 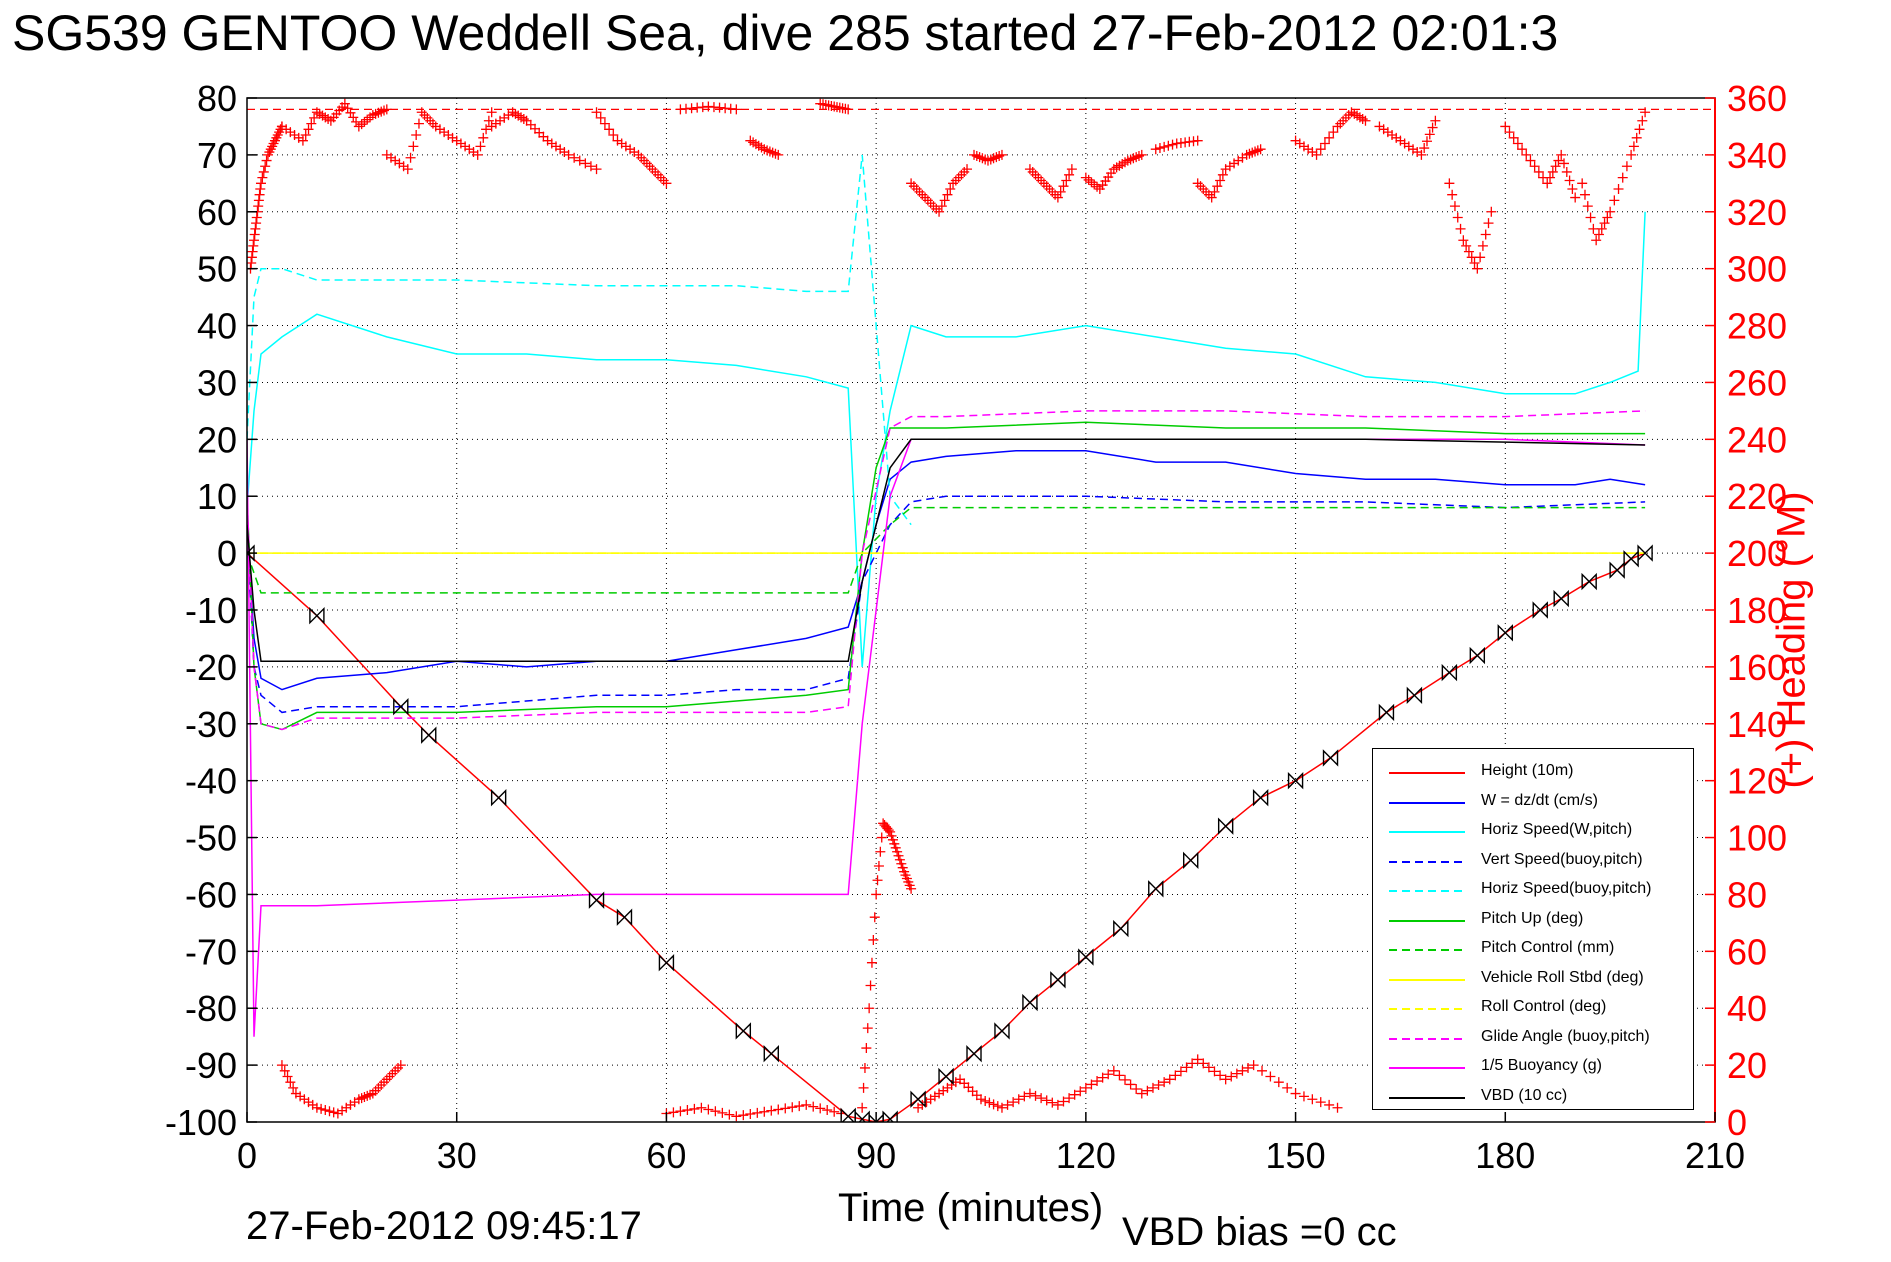 I want to click on y-tick-label: -60, so click(x=211, y=894).